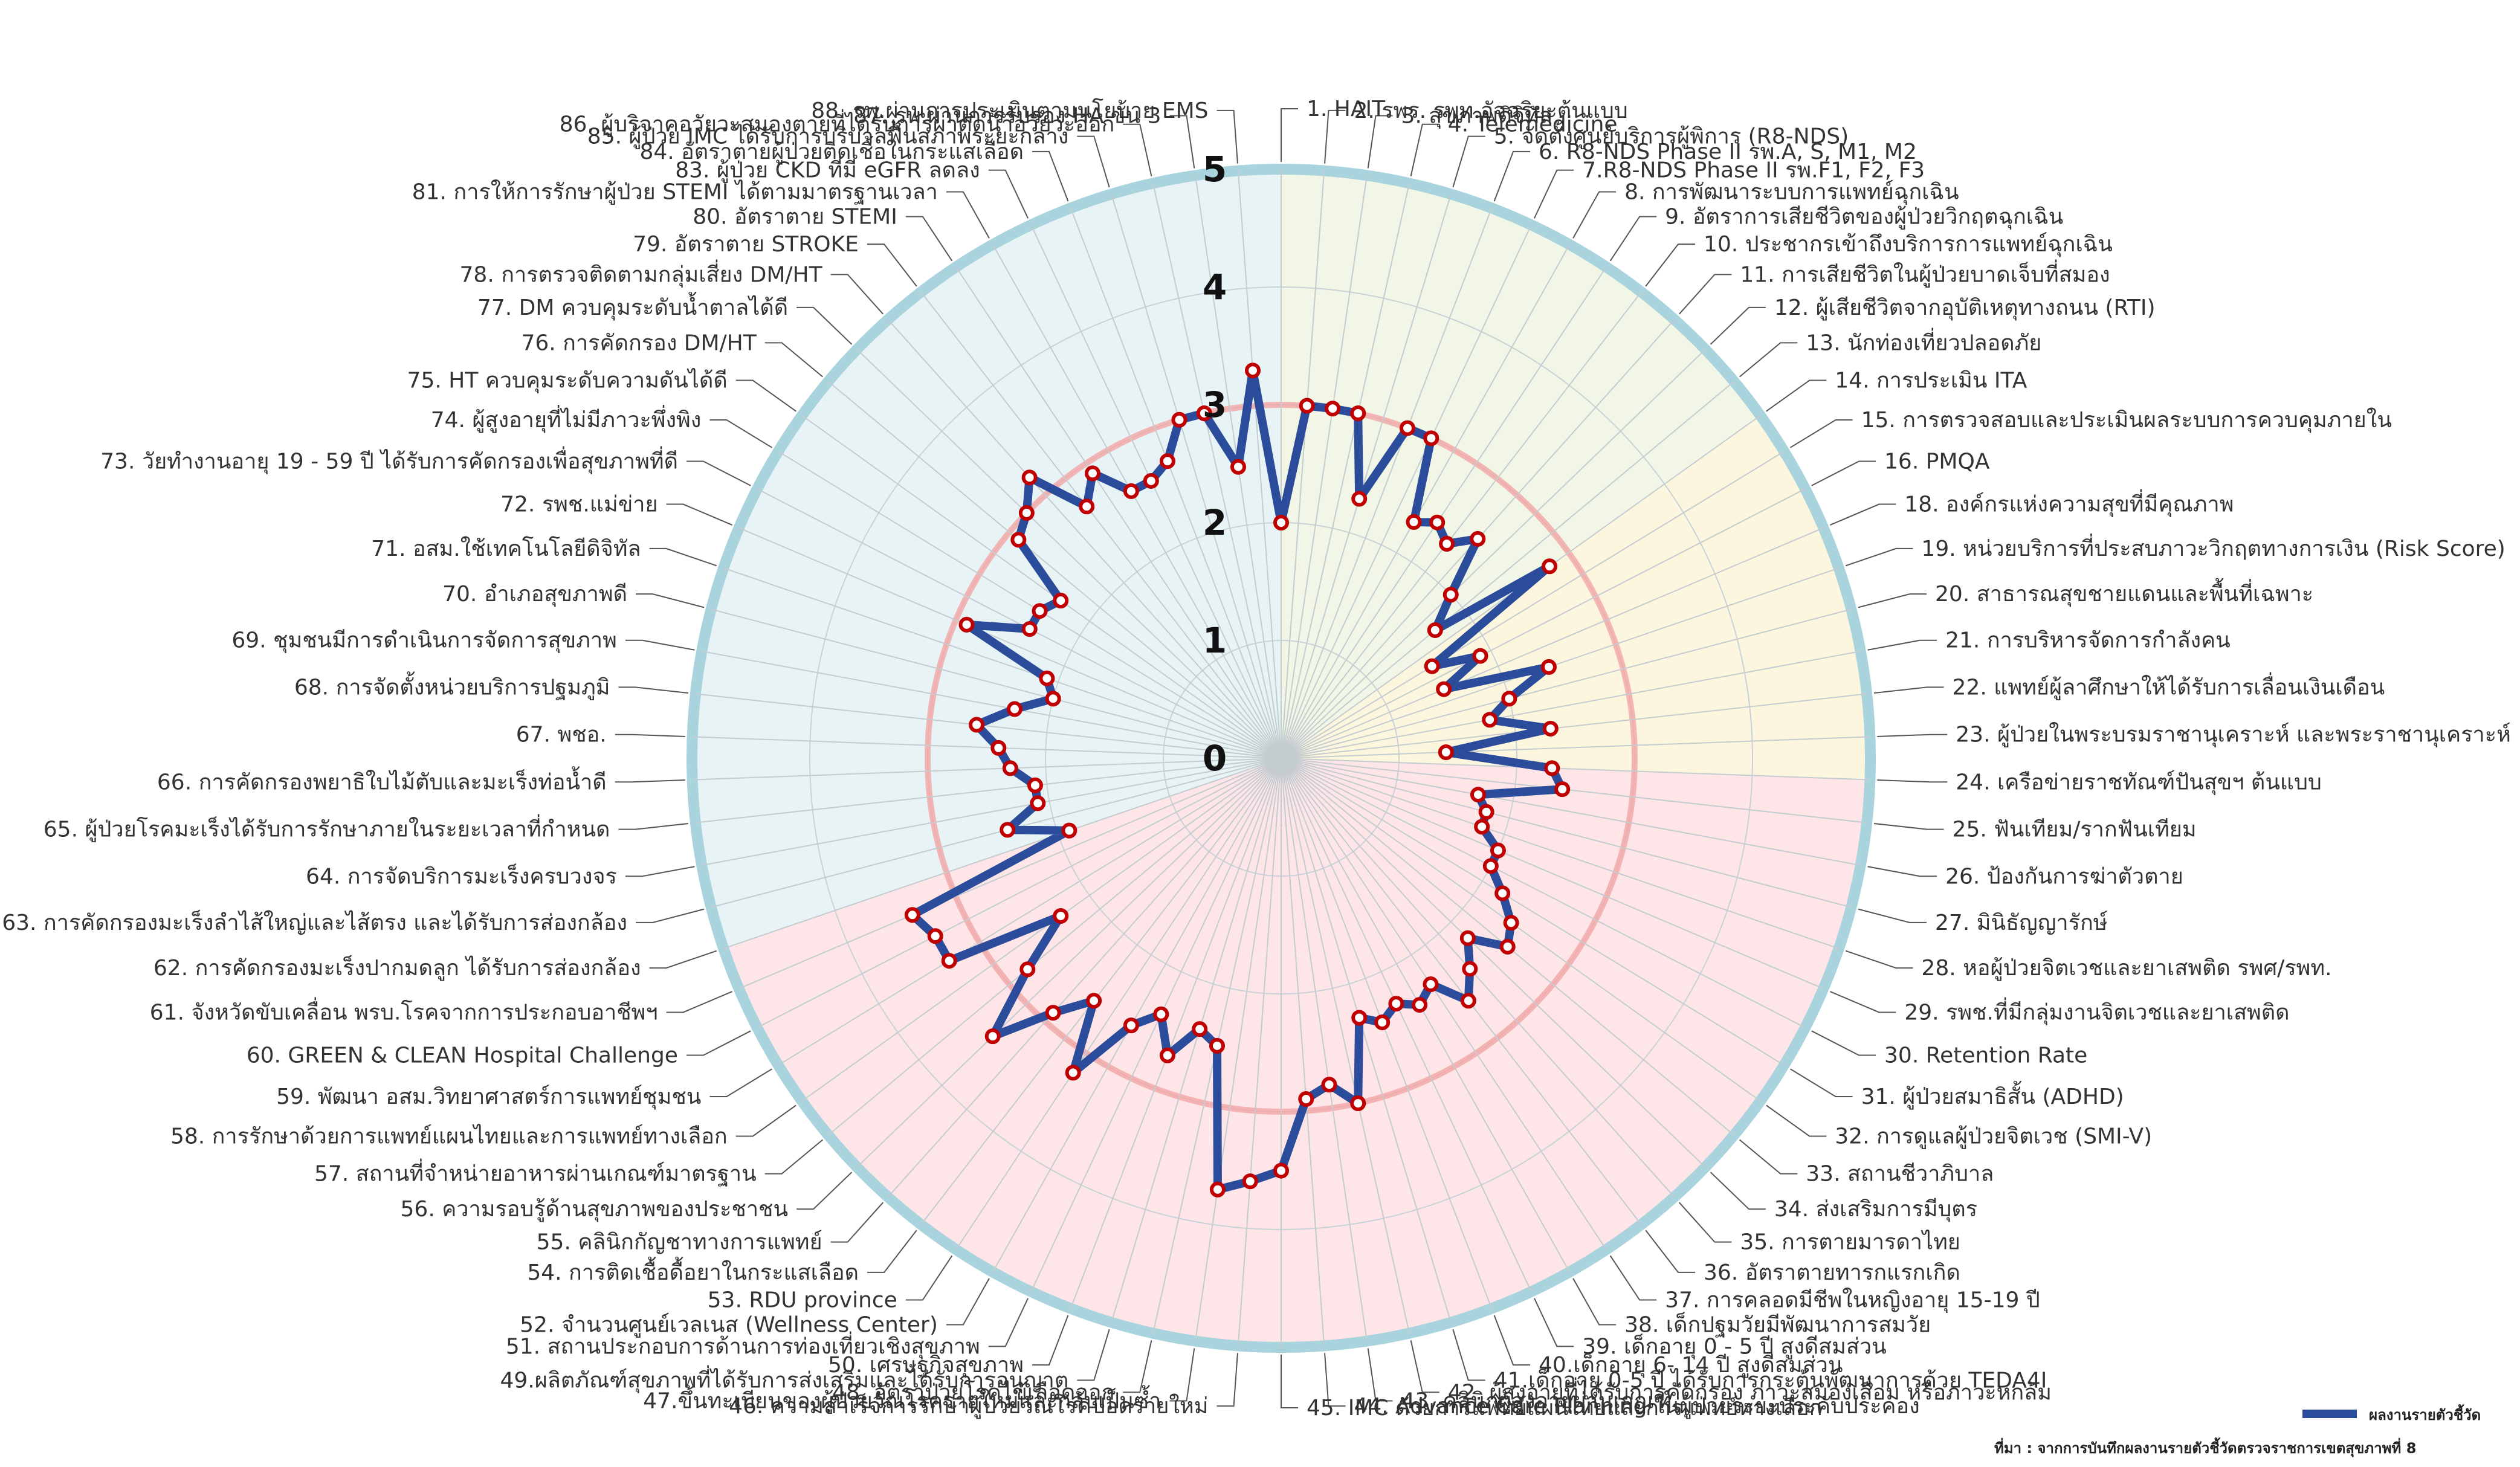 The width and height of the screenshot is (2520, 1467). I want to click on category-label: 53. RDU province, so click(802, 1301).